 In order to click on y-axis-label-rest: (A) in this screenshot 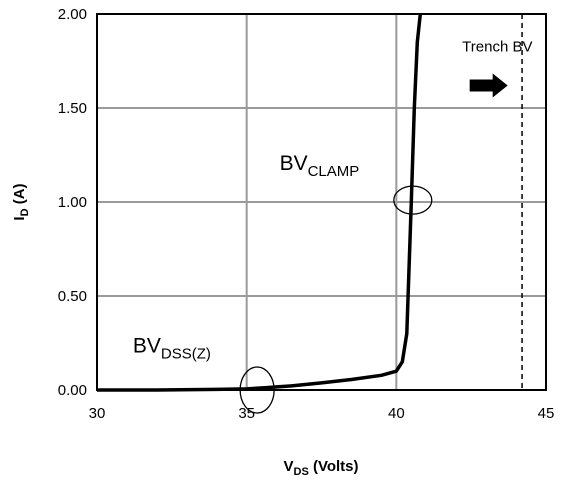, I will do `click(19, 195)`.